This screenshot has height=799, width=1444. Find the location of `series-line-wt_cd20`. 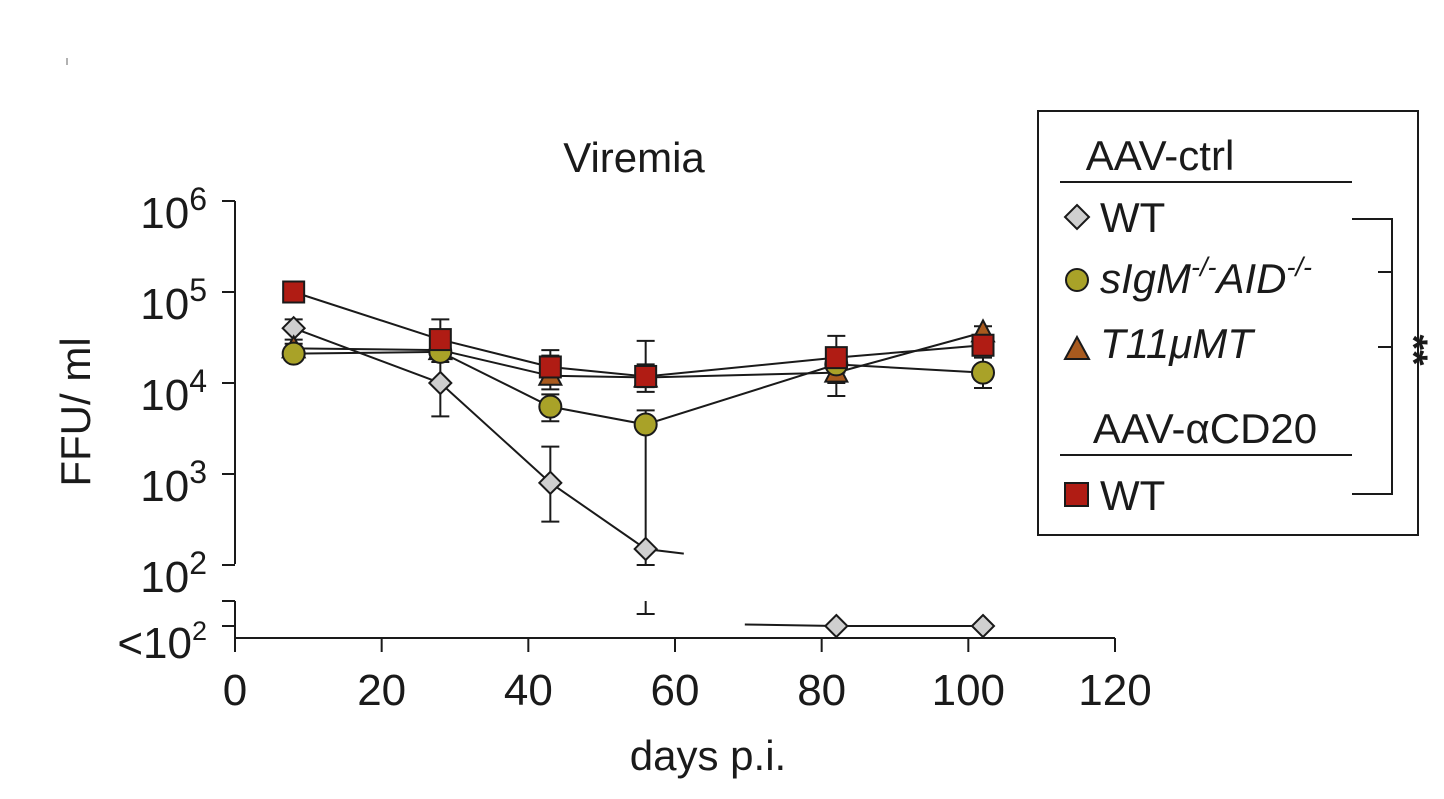

series-line-wt_cd20 is located at coordinates (638, 334).